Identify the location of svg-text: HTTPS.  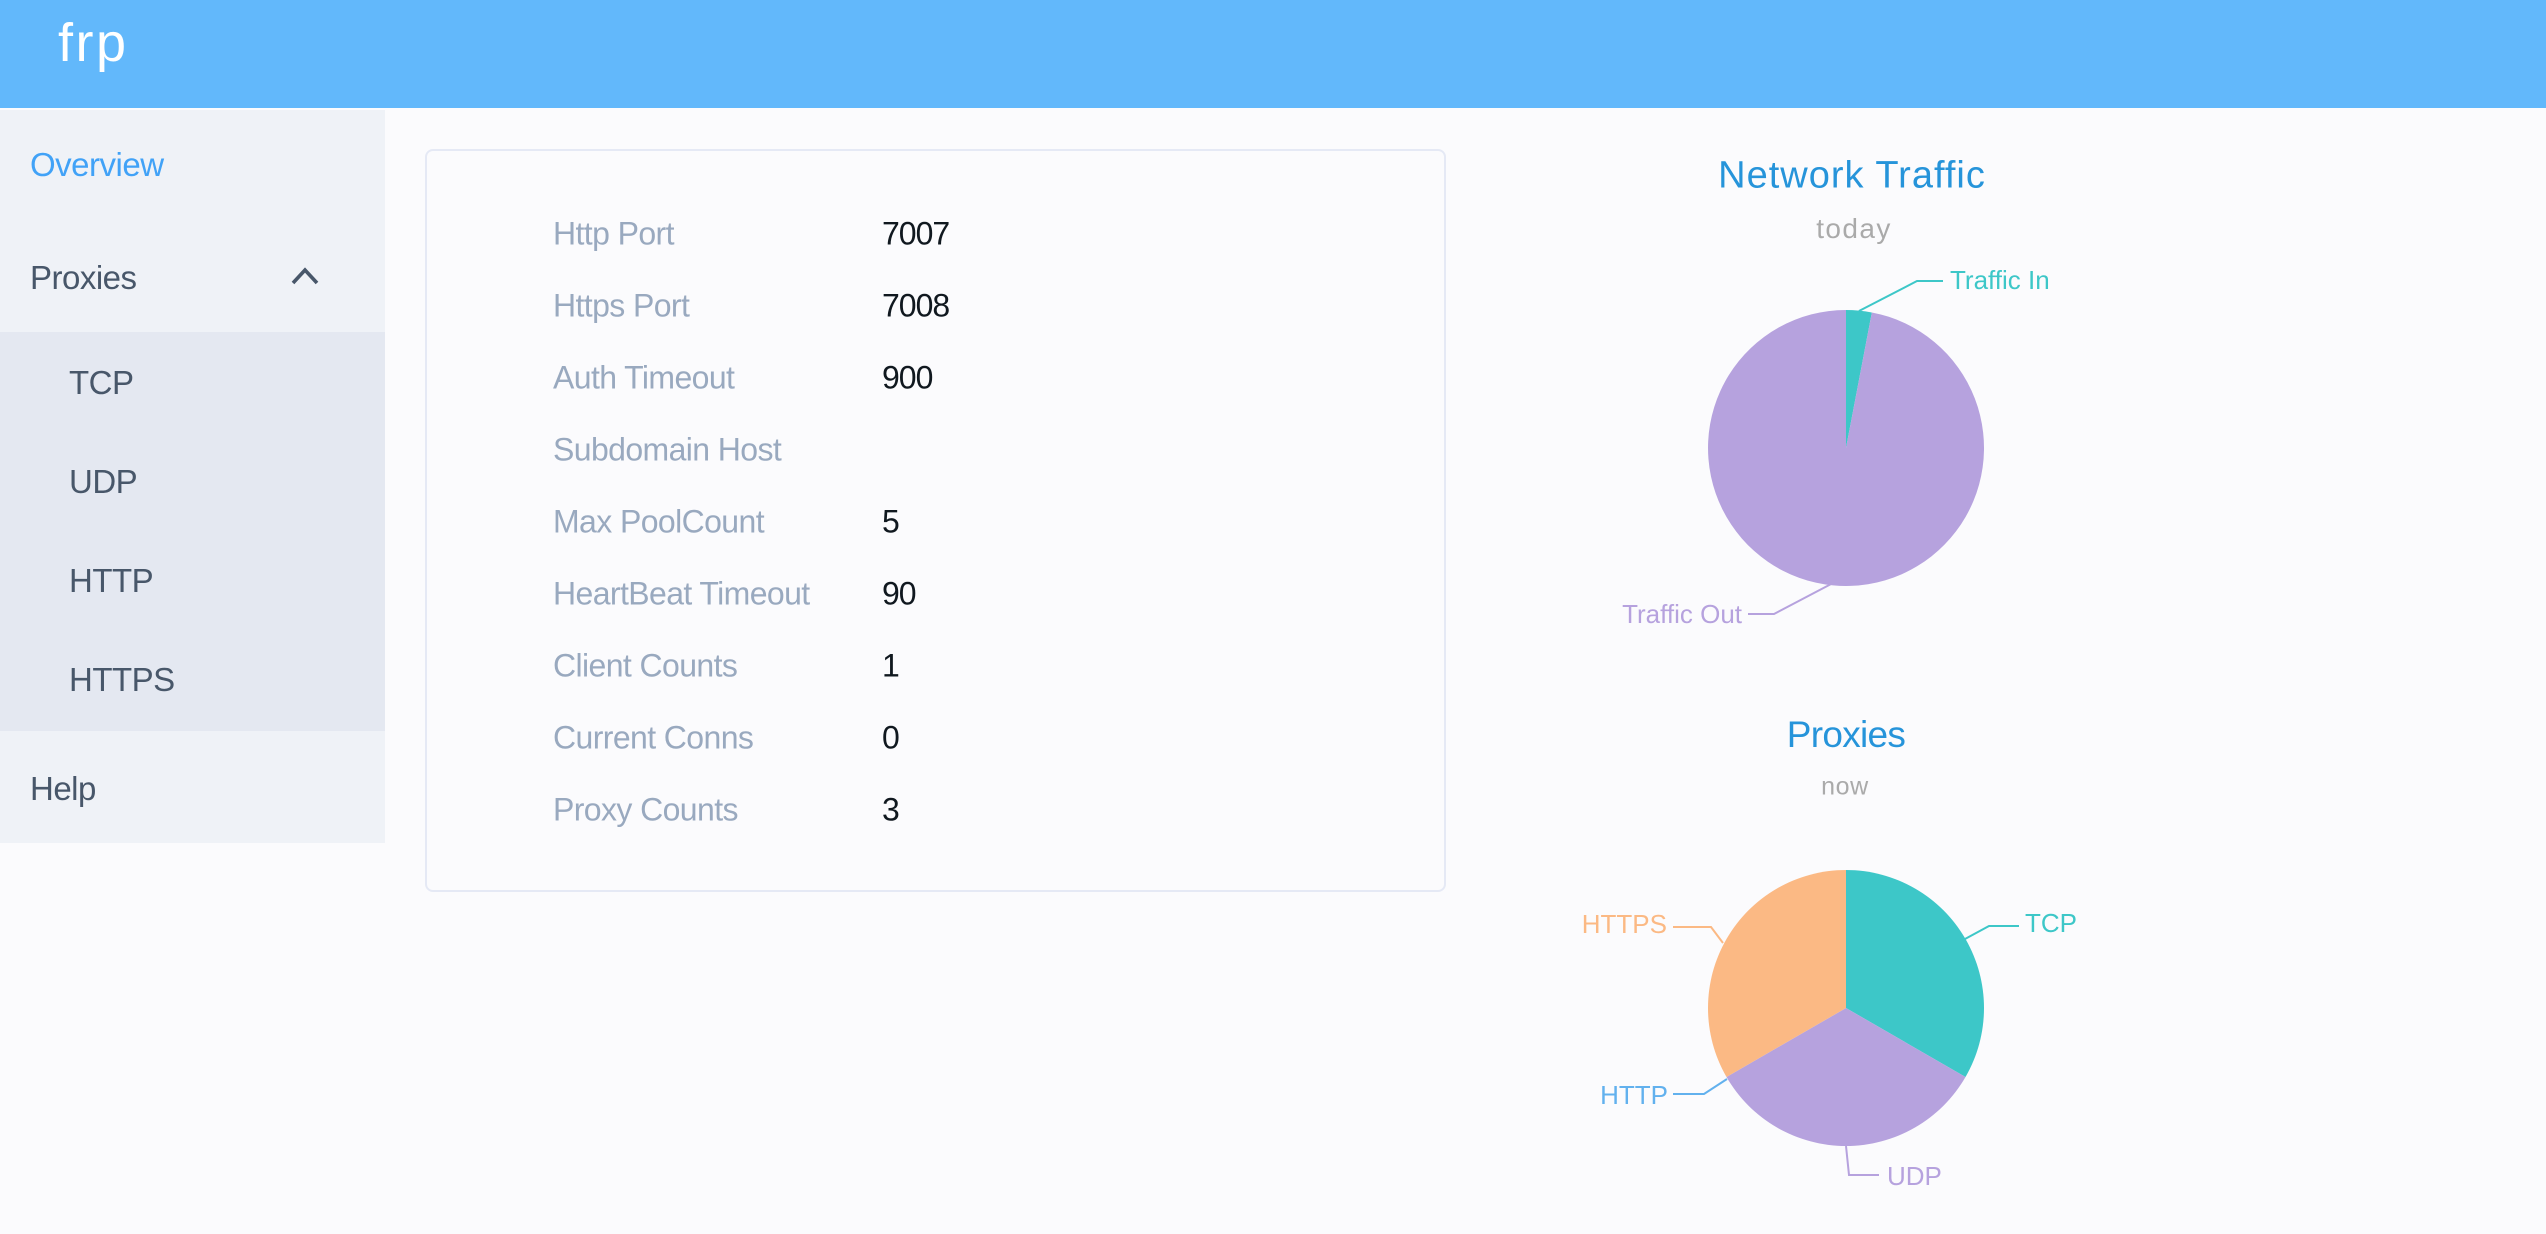
(1624, 924).